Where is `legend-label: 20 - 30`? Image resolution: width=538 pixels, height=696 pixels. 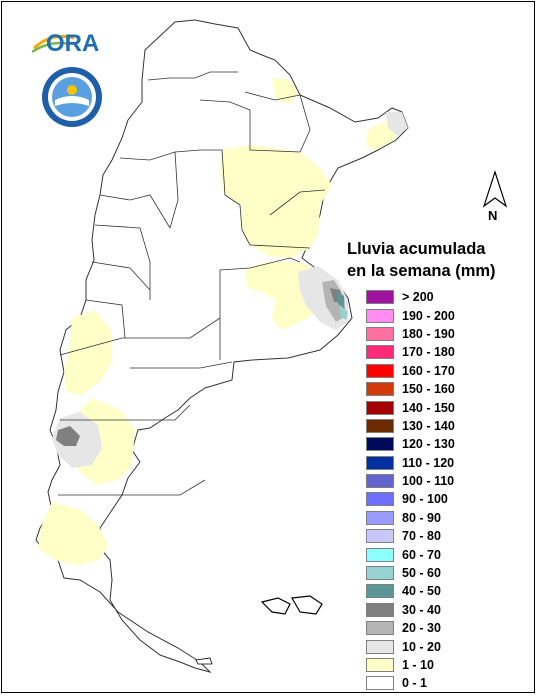
legend-label: 20 - 30 is located at coordinates (421, 628).